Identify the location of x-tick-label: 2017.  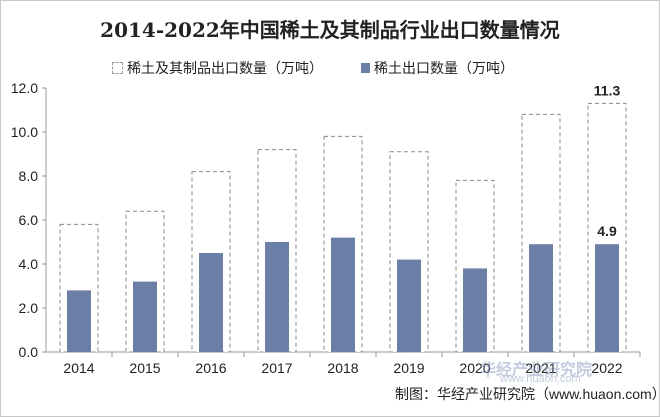
(276, 368).